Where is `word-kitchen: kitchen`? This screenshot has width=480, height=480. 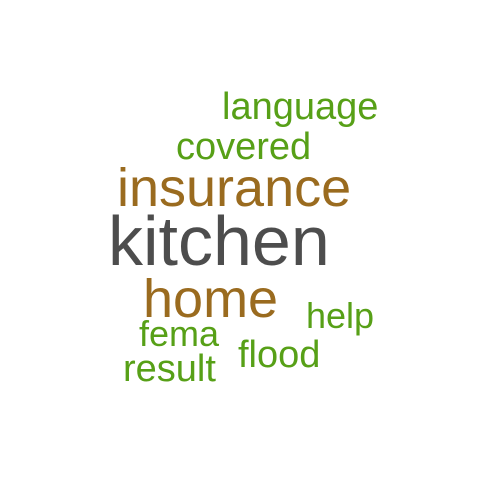
word-kitchen: kitchen is located at coordinates (219, 241).